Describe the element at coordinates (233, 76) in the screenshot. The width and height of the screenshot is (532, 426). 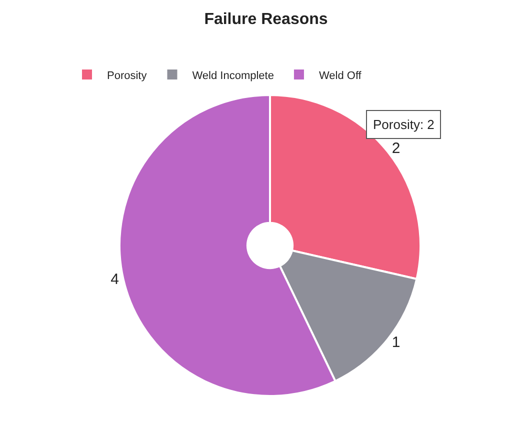
I see `legend-label: Weld Incomplete` at that location.